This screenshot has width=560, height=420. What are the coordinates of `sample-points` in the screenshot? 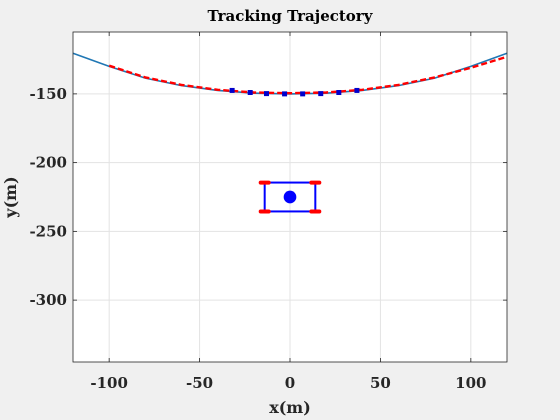 It's located at (294, 92).